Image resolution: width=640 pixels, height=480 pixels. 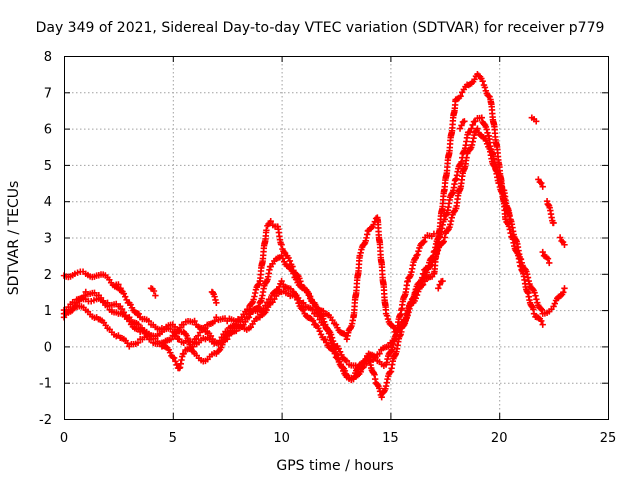 I want to click on x-tick-label: 20, so click(x=499, y=438).